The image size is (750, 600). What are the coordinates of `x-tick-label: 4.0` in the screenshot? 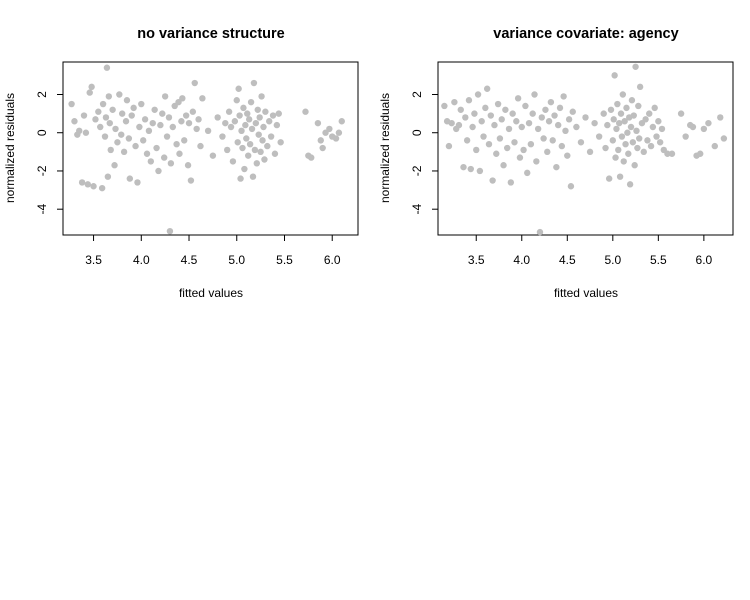 It's located at (521, 260).